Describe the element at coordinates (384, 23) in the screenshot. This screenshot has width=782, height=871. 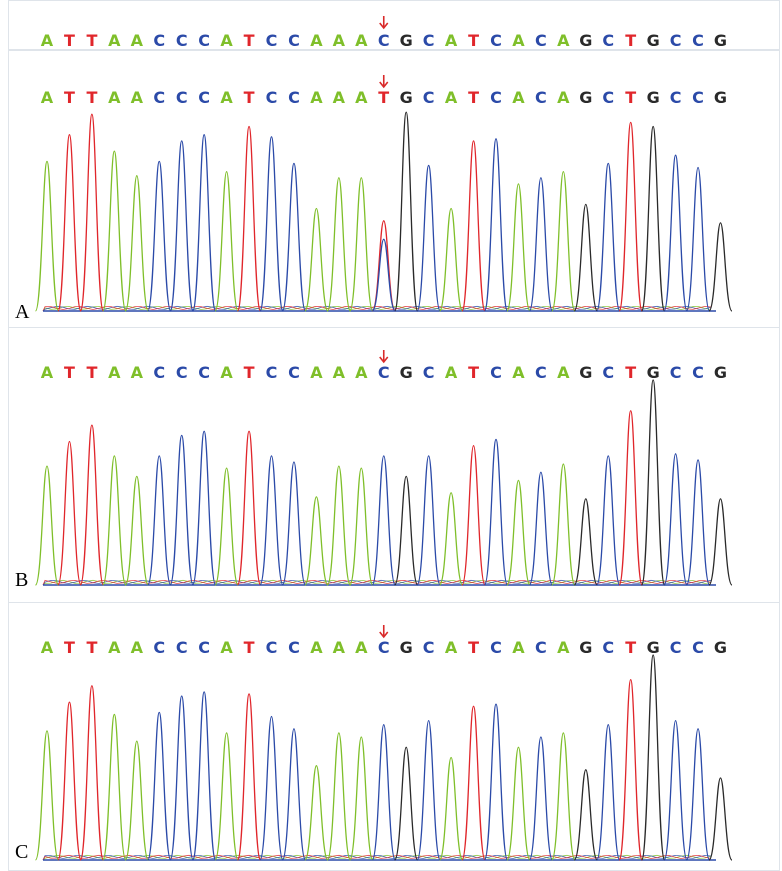
I see `reference-variant-arrow-icon` at that location.